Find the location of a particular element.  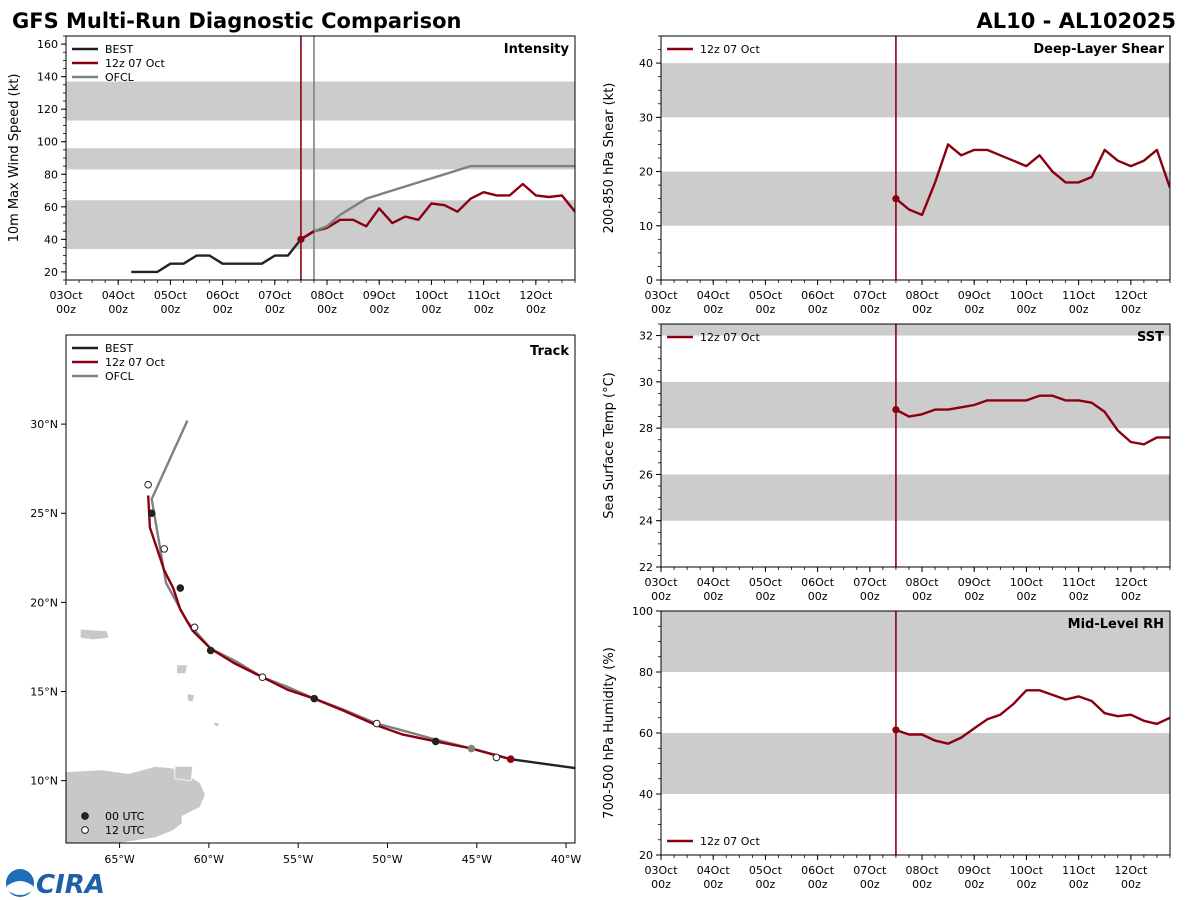

track-marker-legend-label: 00 UTC is located at coordinates (125, 816).